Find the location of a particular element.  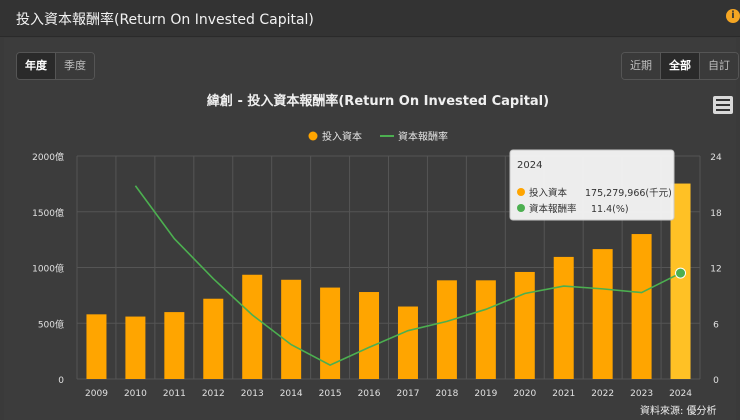

page-header: 投入資本報酬率(Return On Invested Capital) i is located at coordinates (370, 18).